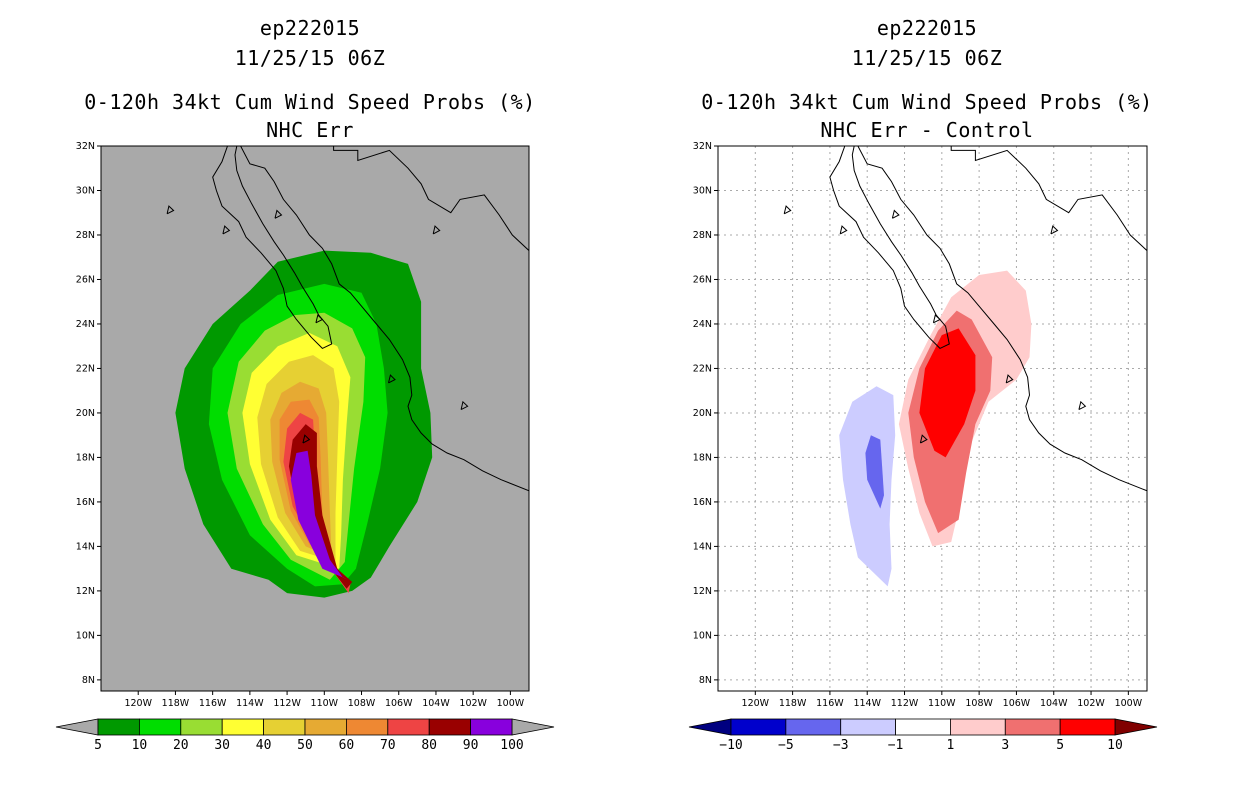 The width and height of the screenshot is (1236, 800). I want to click on lat-tick-label: 24N, so click(85, 324).